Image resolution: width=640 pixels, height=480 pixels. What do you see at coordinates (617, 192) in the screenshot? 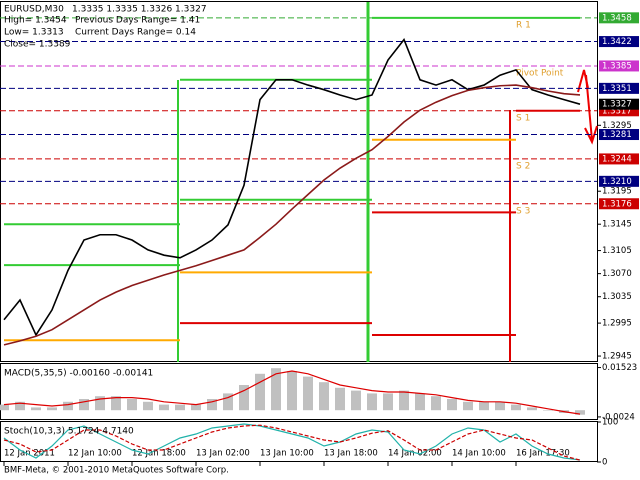
I see `y-tick-label: 1.3195` at bounding box center [617, 192].